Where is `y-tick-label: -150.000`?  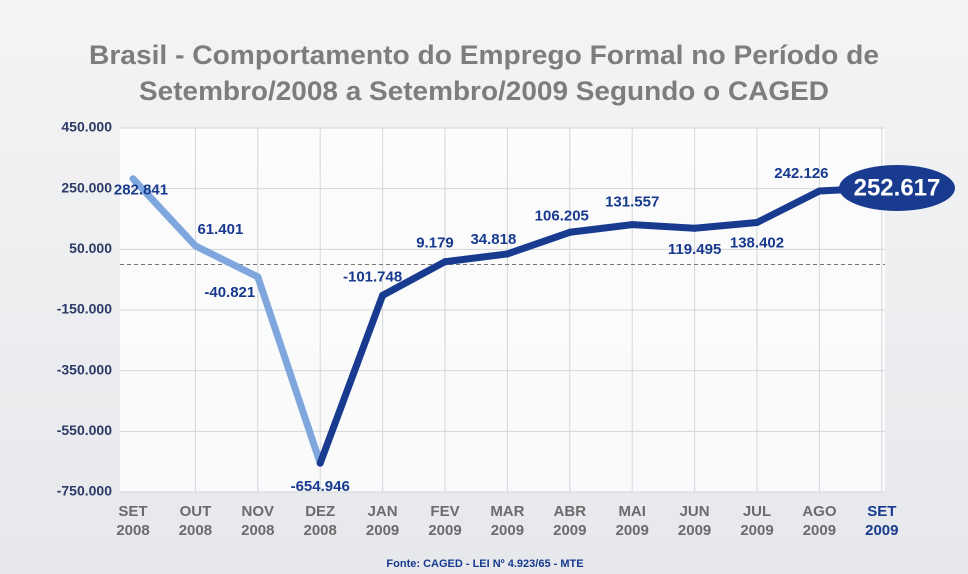
y-tick-label: -150.000 is located at coordinates (84, 309).